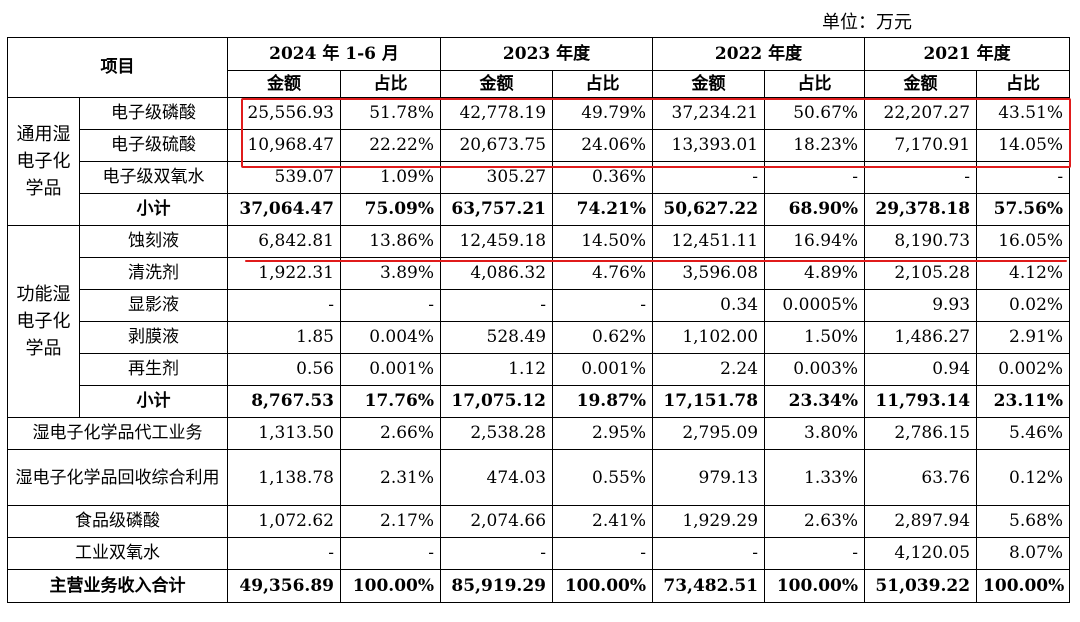  I want to click on ratio-cell: 2.95%, so click(603, 433).